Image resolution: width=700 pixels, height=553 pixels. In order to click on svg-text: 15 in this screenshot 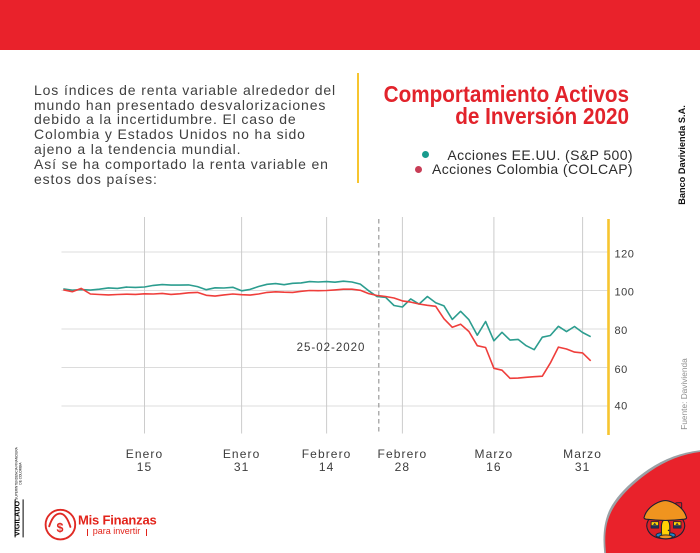, I will do `click(145, 467)`.